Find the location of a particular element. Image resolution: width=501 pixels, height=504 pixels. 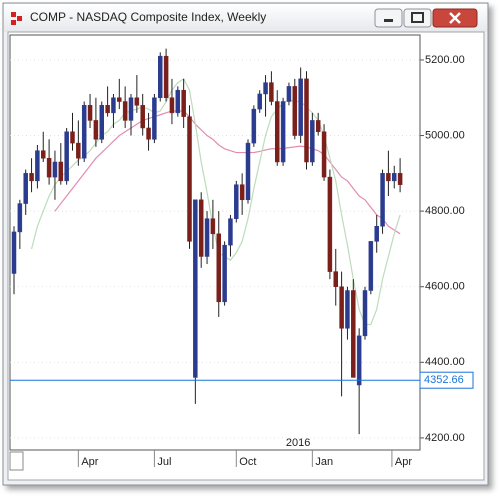

y-tick-label: 5200.00 is located at coordinates (445, 60).